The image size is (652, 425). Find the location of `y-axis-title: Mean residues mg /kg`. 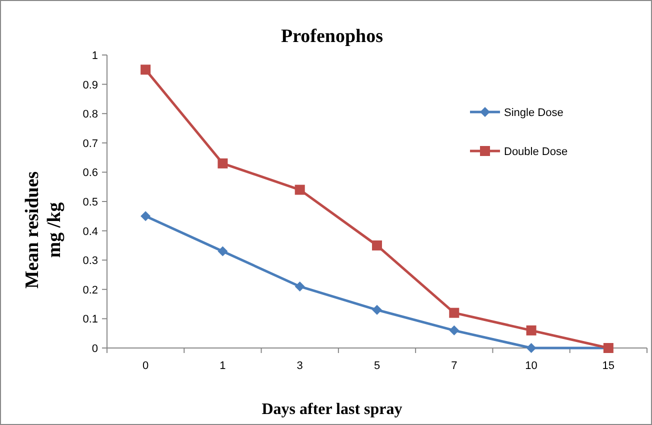

y-axis-title: Mean residues mg /kg is located at coordinates (43, 230).